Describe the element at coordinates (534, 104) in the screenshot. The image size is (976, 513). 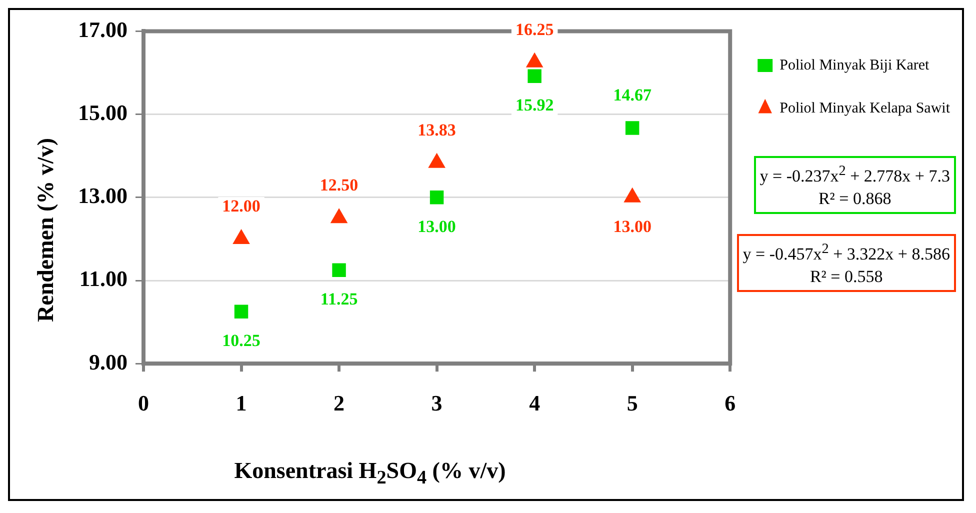
I see `data-label: 15.92` at that location.